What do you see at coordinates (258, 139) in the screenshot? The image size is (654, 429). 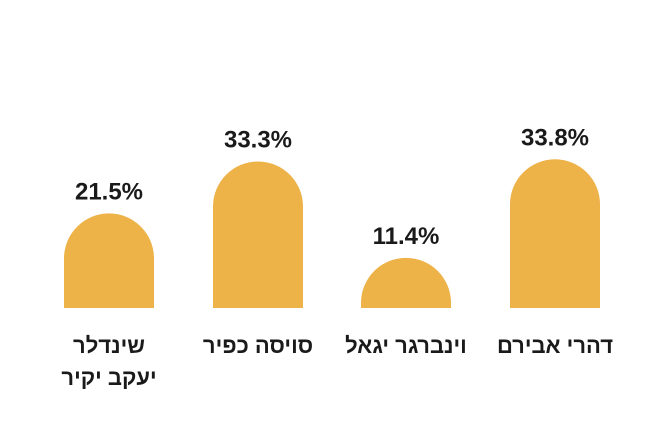 I see `value-label-2: 33.3%` at bounding box center [258, 139].